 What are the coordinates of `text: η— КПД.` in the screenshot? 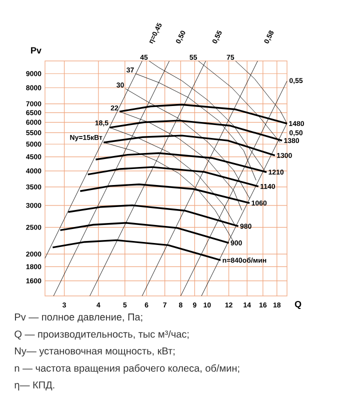 It's located at (34, 386).